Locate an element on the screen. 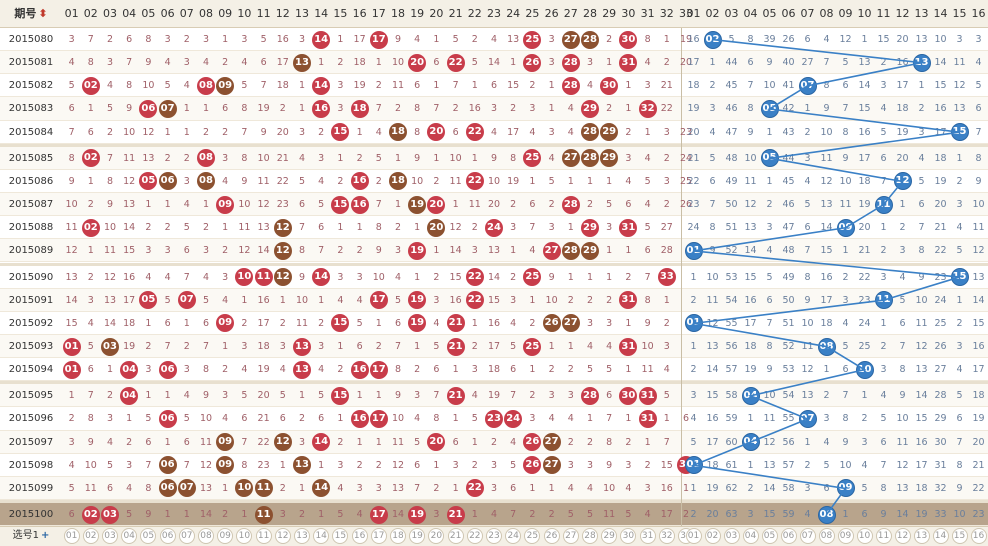 The image size is (988, 546). red-ball: 20 is located at coordinates (436, 227).